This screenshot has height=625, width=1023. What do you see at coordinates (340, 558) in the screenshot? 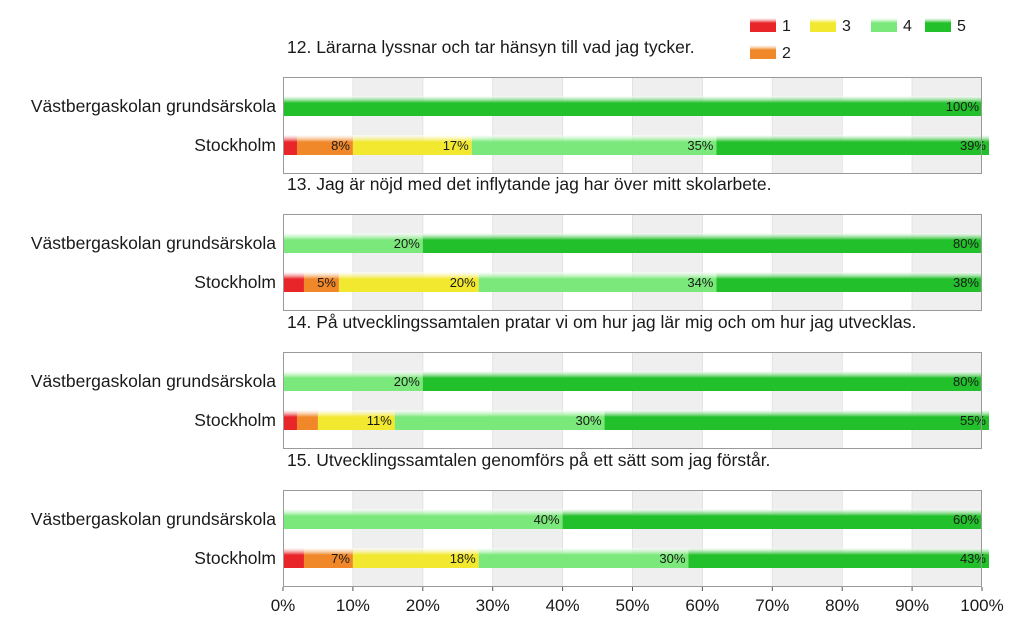
I see `data-label: 7%` at bounding box center [340, 558].